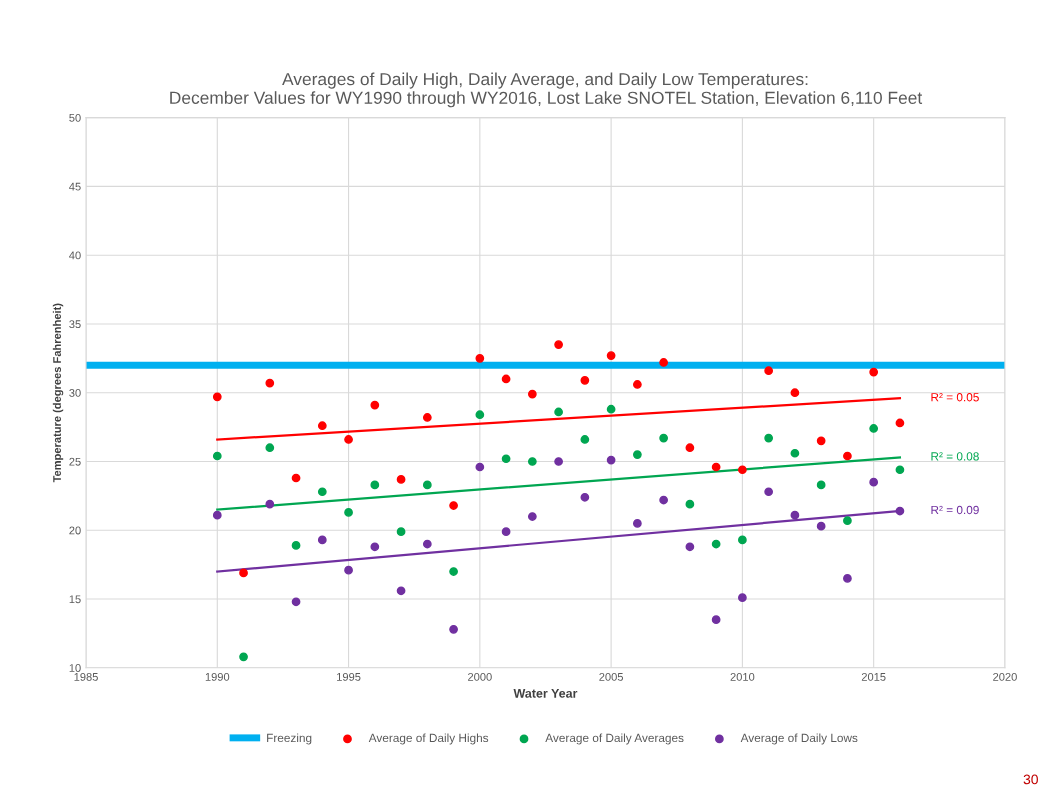 This screenshot has height=795, width=1049. Describe the element at coordinates (75, 393) in the screenshot. I see `y-tick-label: 30` at that location.